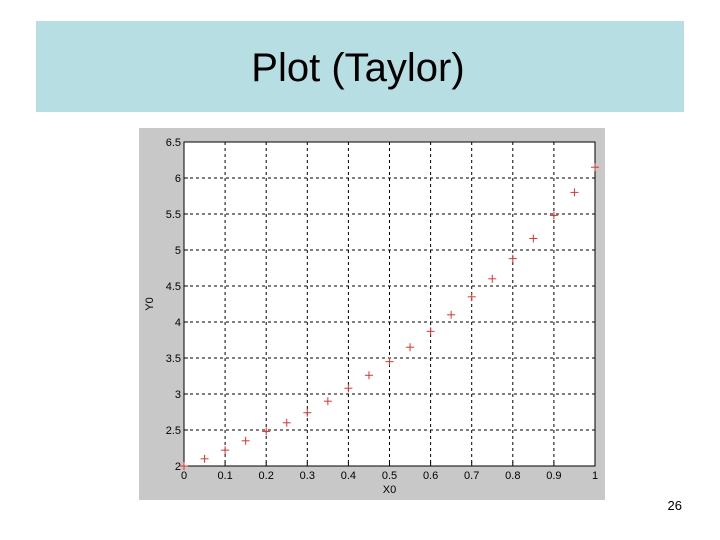  I want to click on slide-title: Plot (Taylor), so click(358, 68).